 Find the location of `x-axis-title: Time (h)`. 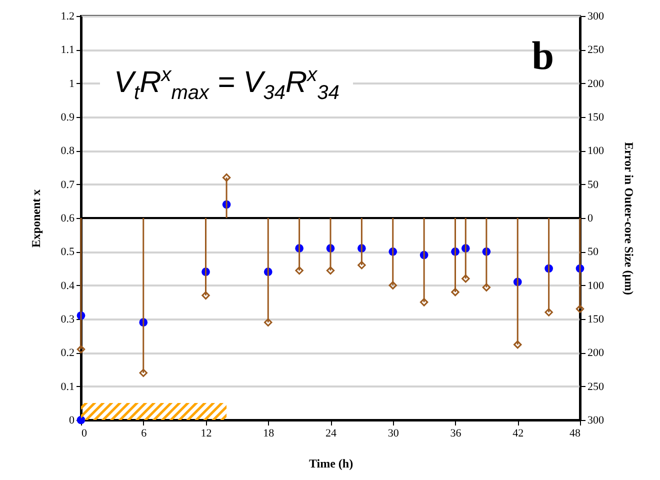

x-axis-title: Time (h) is located at coordinates (331, 463).